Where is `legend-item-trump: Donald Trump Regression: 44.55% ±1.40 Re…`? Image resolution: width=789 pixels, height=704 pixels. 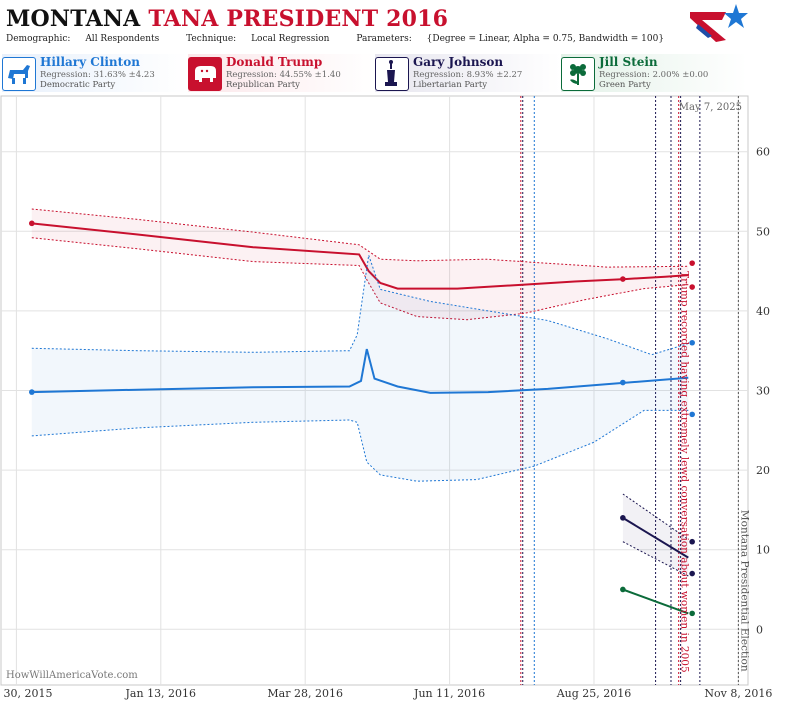
legend-item-trump: Donald Trump Regression: 44.55% ±1.40 Re… is located at coordinates (281, 73).